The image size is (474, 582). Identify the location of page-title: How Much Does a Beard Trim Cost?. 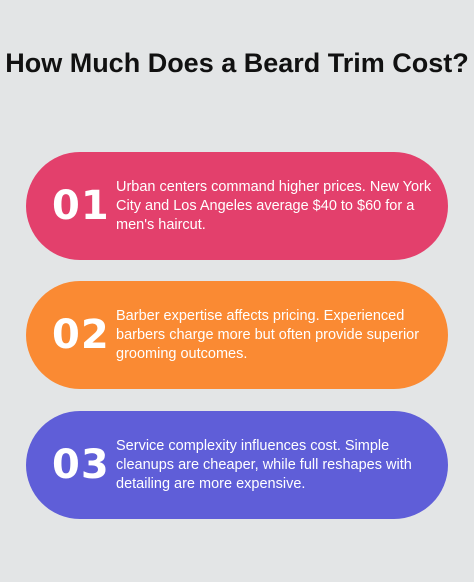
(237, 63).